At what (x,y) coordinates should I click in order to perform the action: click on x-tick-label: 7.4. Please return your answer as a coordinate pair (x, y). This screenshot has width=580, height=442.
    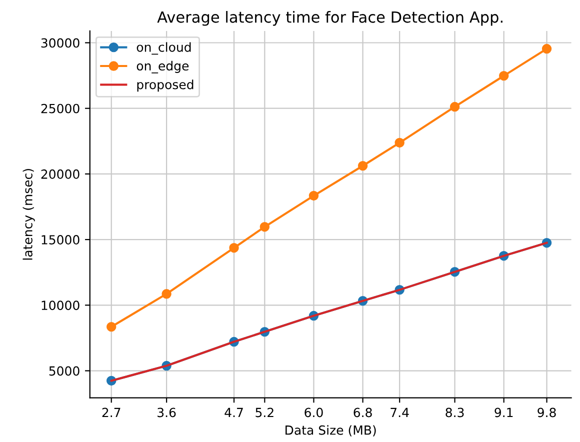
    Looking at the image, I should click on (399, 413).